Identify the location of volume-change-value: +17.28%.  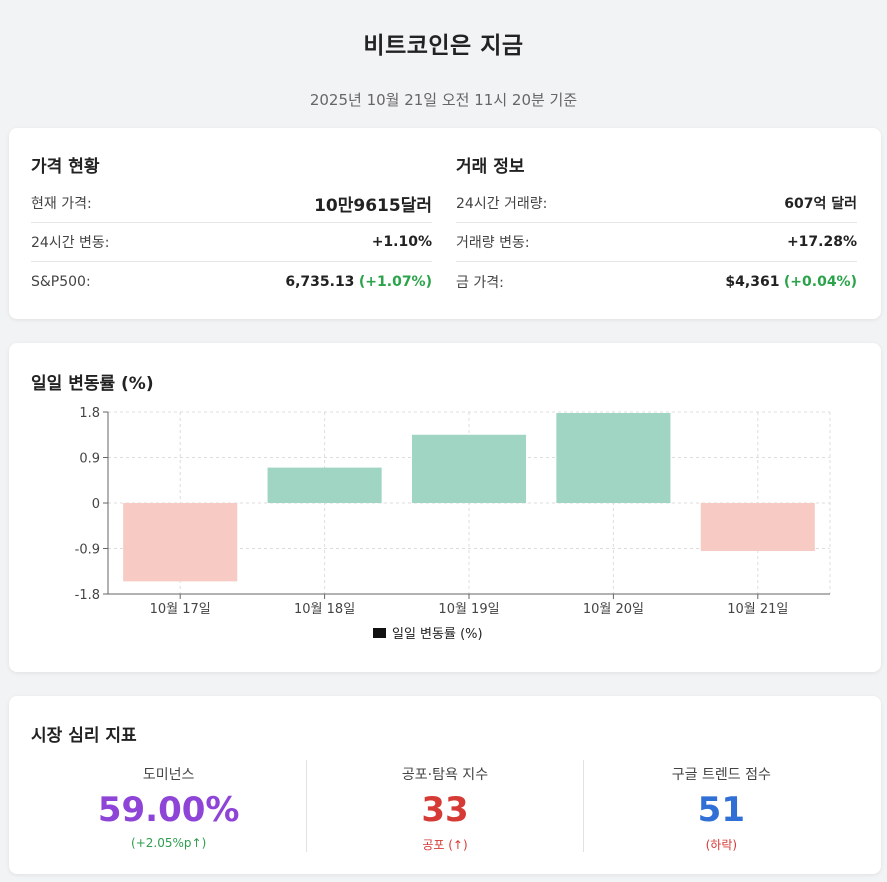
(821, 242).